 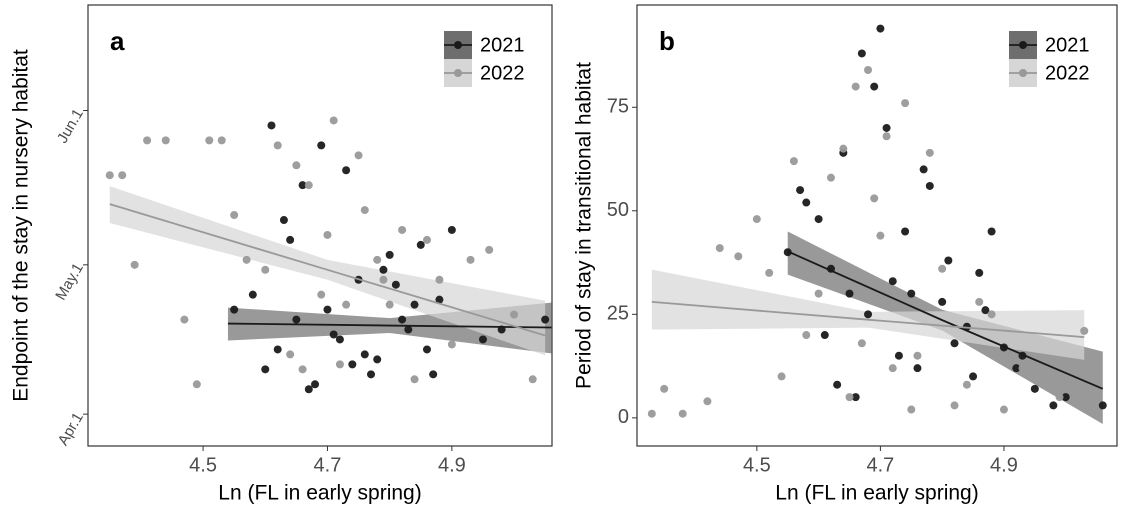 I want to click on y-tick-label: May.1, so click(x=69, y=281).